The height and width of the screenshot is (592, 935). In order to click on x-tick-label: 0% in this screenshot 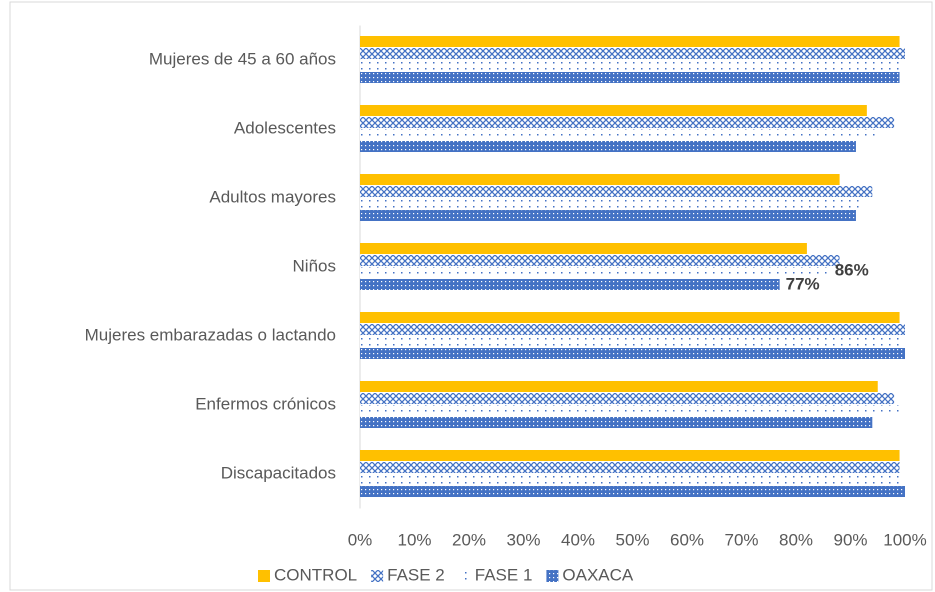, I will do `click(360, 539)`.